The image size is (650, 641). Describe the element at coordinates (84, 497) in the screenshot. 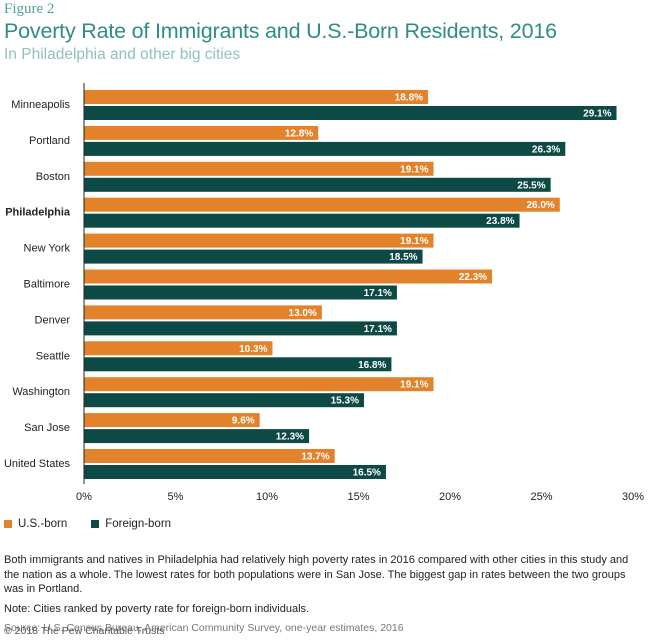

I see `x-tick-label-0: 0%` at that location.